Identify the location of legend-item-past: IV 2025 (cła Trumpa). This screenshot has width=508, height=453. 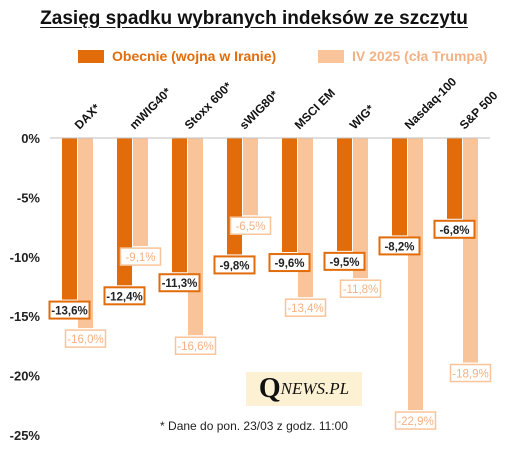
(402, 56).